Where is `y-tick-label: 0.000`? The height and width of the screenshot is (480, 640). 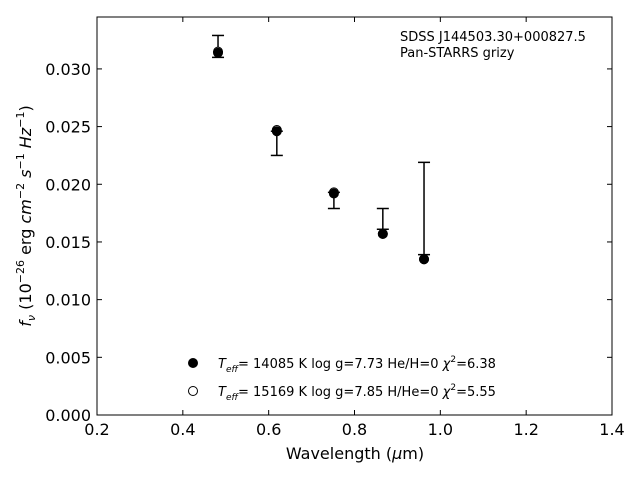 y-tick-label: 0.000 is located at coordinates (68, 415).